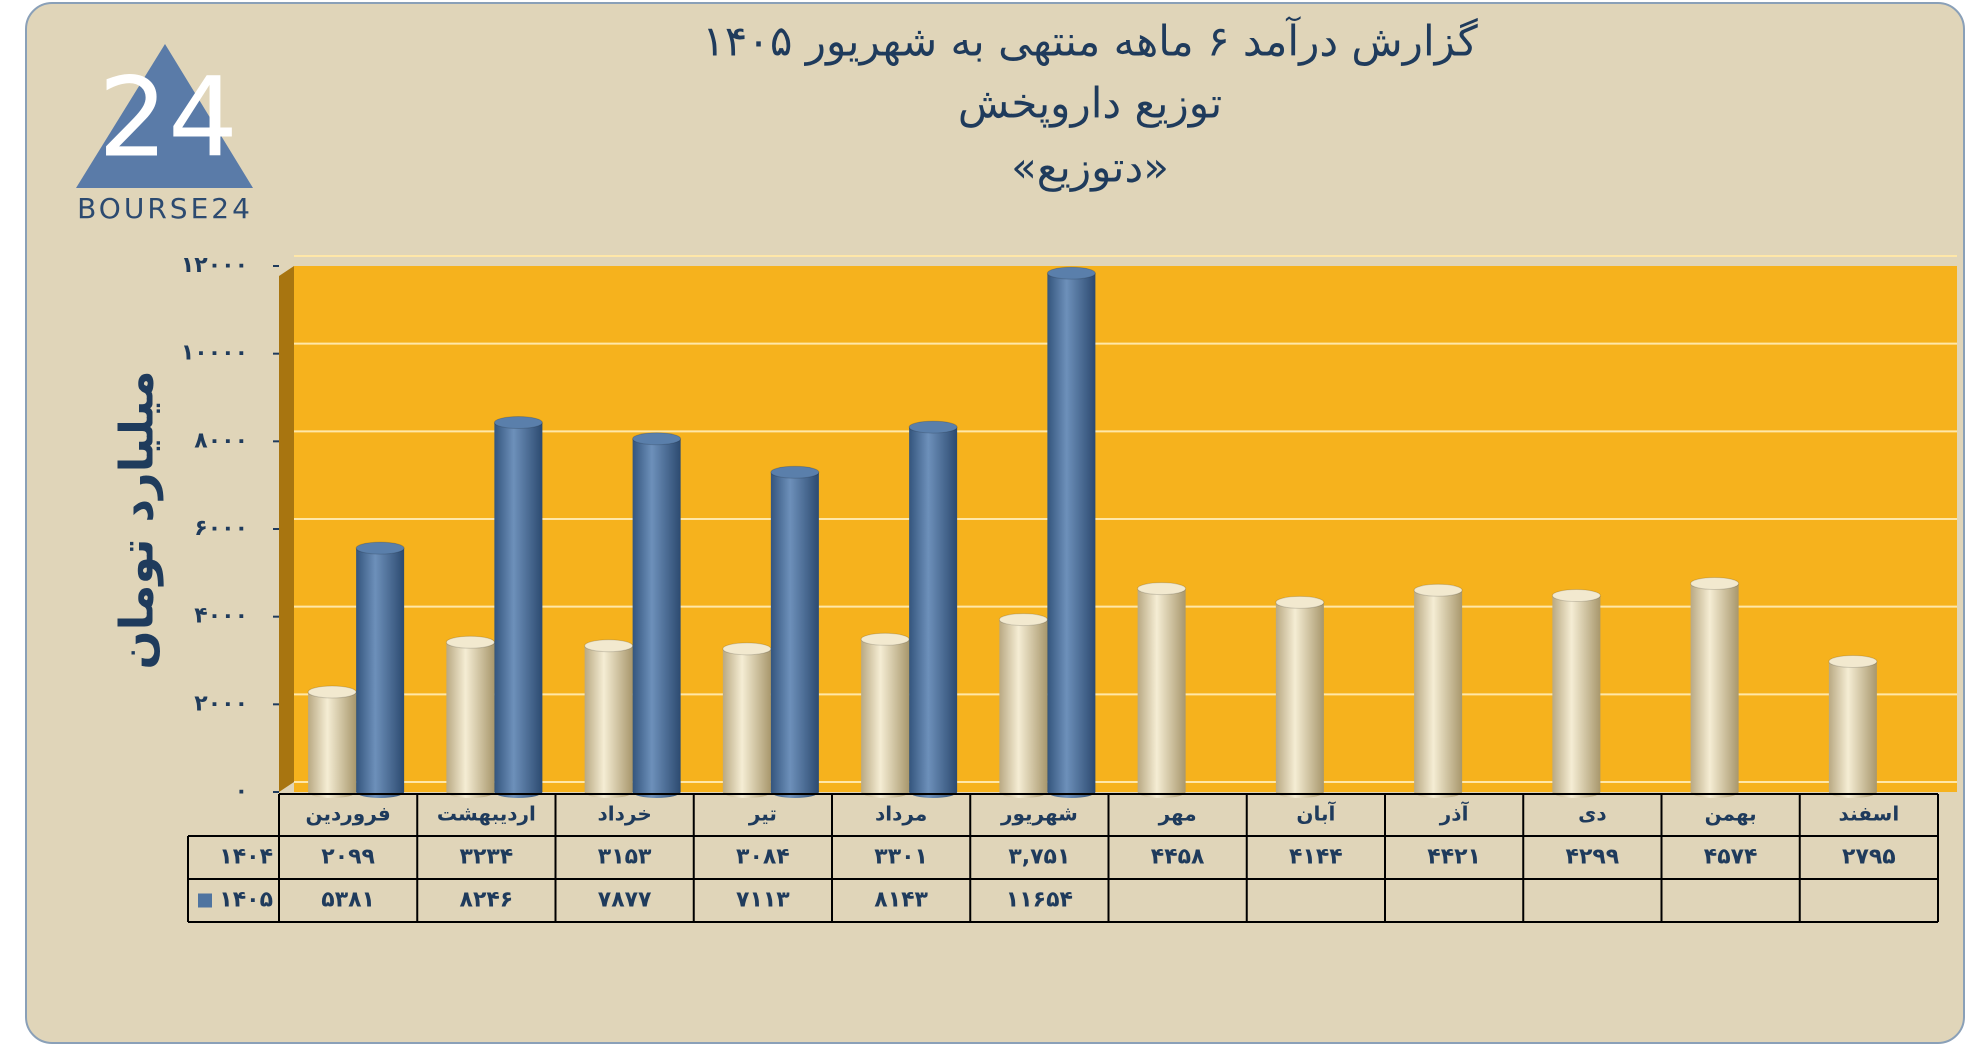 This screenshot has height=1051, width=1986. Describe the element at coordinates (1592, 814) in the screenshot. I see `x-tick-label: دی` at that location.